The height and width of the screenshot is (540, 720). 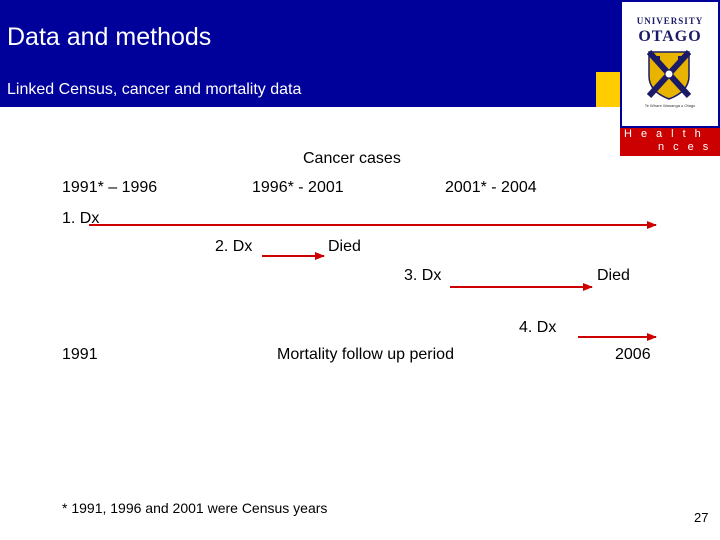 What do you see at coordinates (80, 354) in the screenshot?
I see `start-year-label: 1991` at bounding box center [80, 354].